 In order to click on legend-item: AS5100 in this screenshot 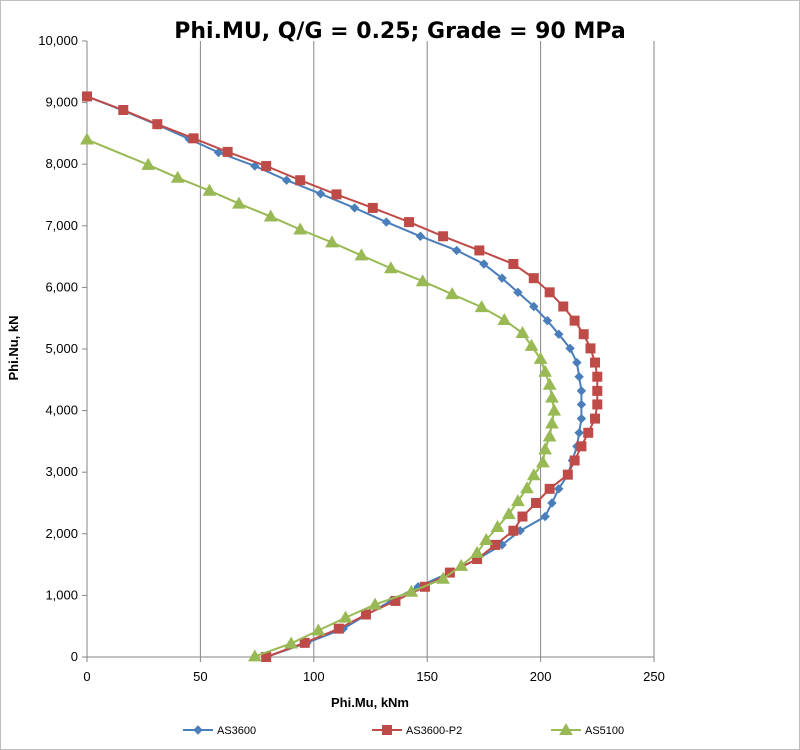, I will do `click(587, 729)`.